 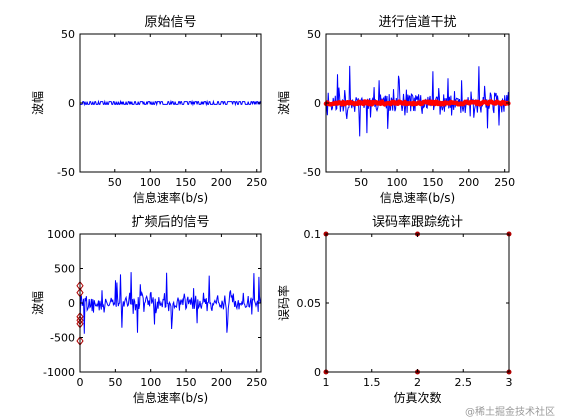 What do you see at coordinates (62, 338) in the screenshot?
I see `y-tick-label: -500` at bounding box center [62, 338].